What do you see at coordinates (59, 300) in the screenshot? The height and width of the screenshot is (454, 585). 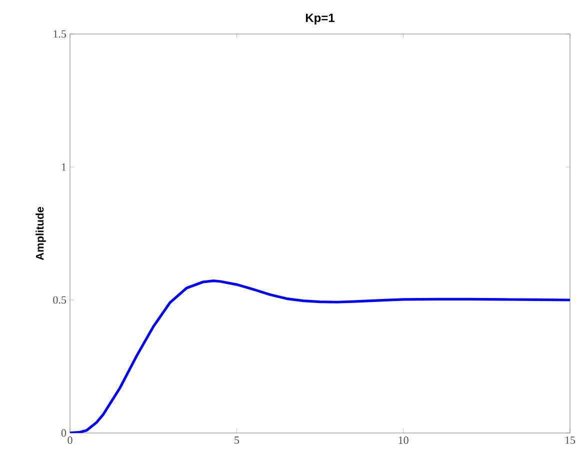 I see `y-tick-label: 0.5` at bounding box center [59, 300].